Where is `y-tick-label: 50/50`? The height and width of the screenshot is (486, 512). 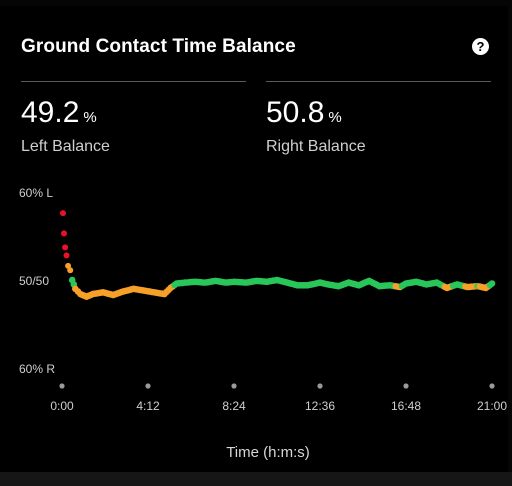 y-tick-label: 50/50 is located at coordinates (34, 281).